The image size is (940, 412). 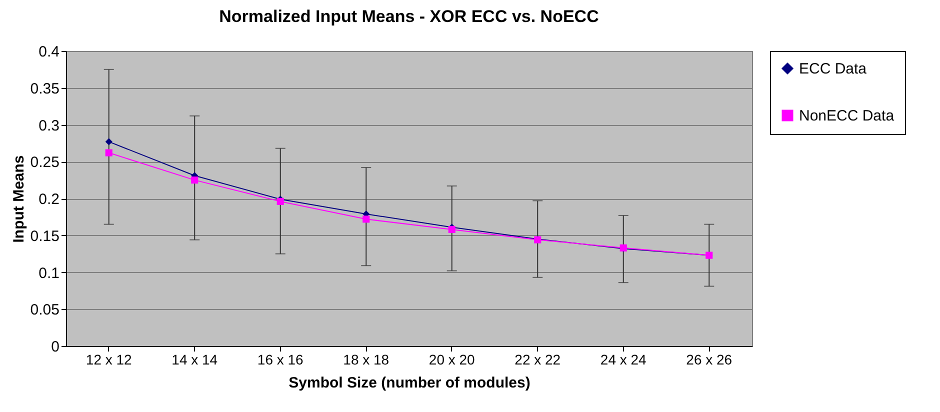 What do you see at coordinates (45, 163) in the screenshot?
I see `y-tick-label: 0.25` at bounding box center [45, 163].